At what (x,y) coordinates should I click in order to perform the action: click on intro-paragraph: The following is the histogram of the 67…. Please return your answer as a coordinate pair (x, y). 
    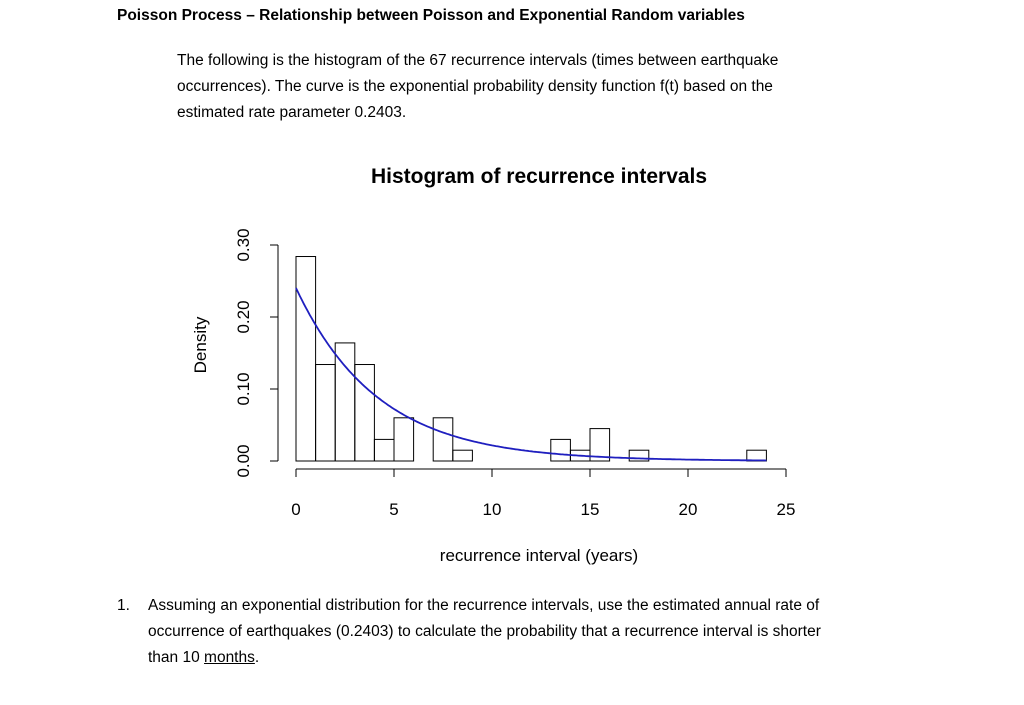
    Looking at the image, I should click on (527, 87).